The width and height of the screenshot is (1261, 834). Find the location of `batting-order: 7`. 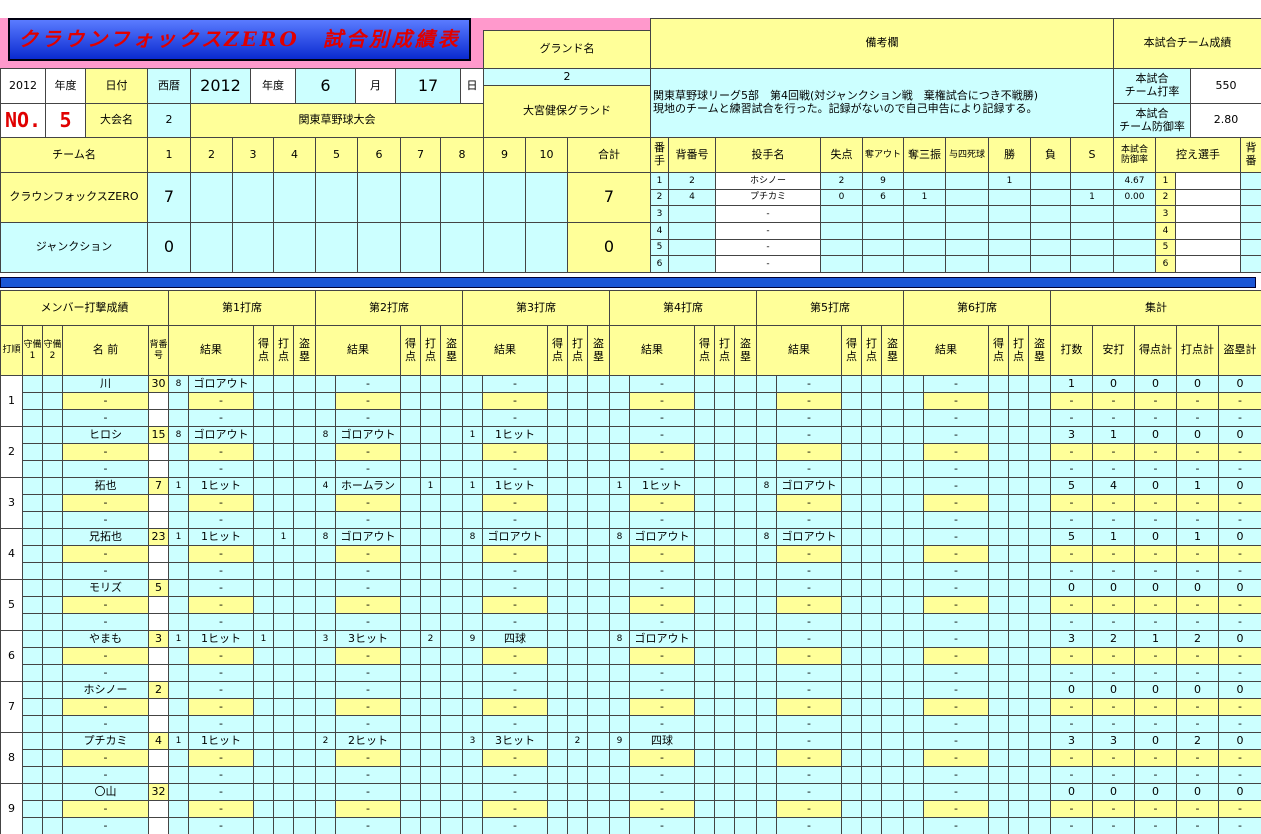

batting-order: 7 is located at coordinates (11, 707).